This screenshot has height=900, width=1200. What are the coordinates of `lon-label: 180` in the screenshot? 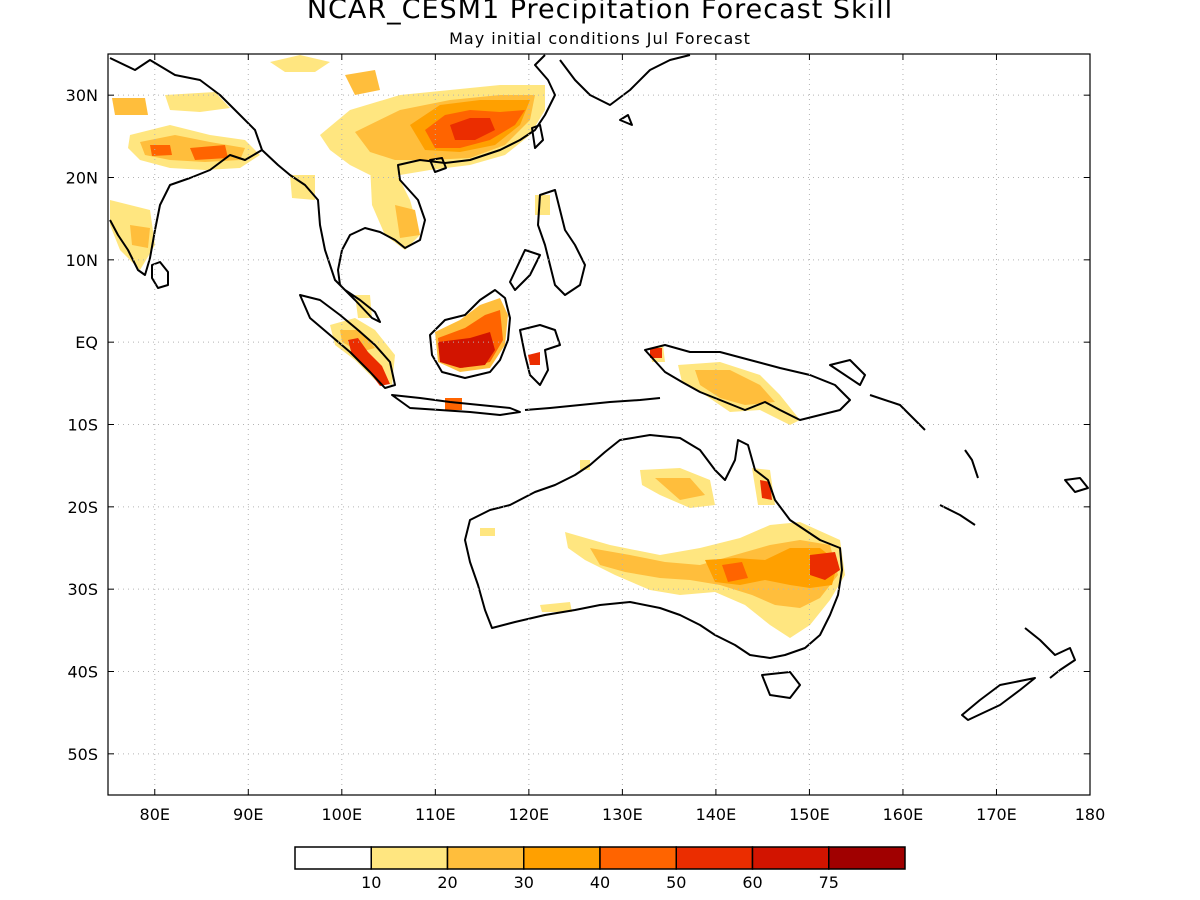 It's located at (1090, 814).